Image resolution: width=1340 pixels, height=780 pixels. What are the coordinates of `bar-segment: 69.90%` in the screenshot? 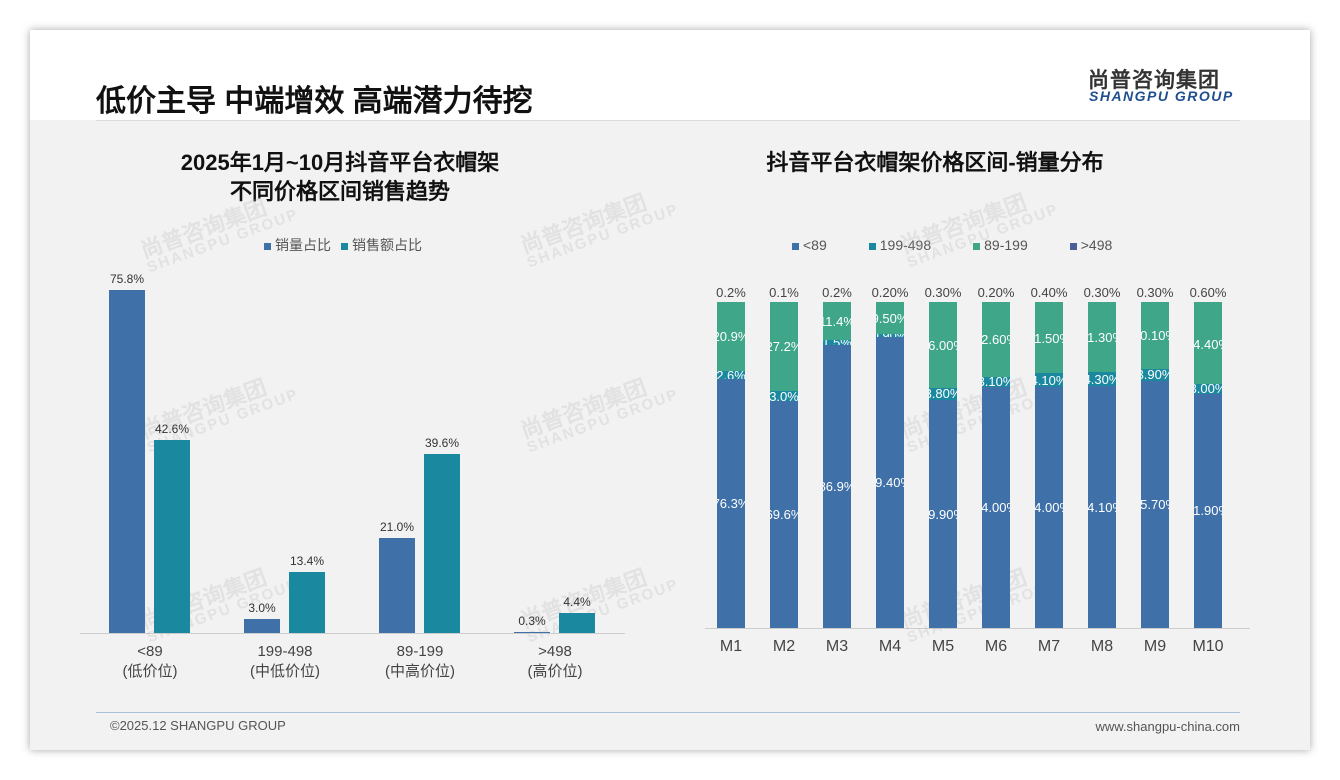 It's located at (943, 514).